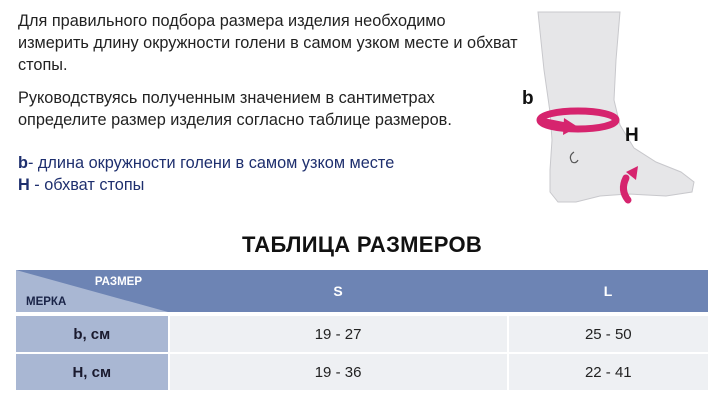  What do you see at coordinates (570, 126) in the screenshot?
I see `ankle-arrow-icon` at bounding box center [570, 126].